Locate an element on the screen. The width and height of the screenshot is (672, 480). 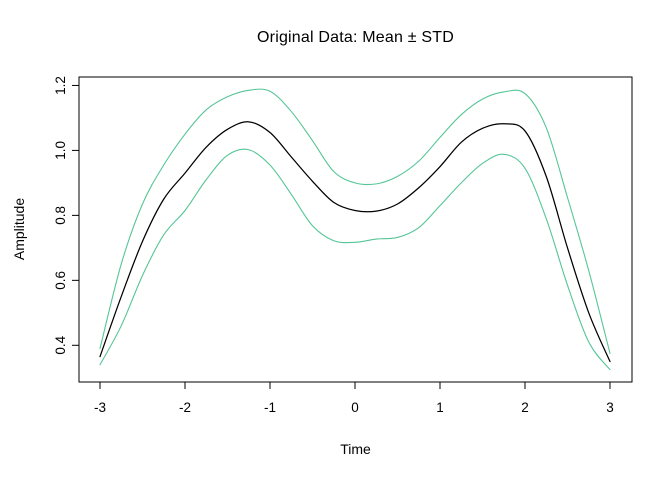
y-tick-label: 0.6 is located at coordinates (60, 280).